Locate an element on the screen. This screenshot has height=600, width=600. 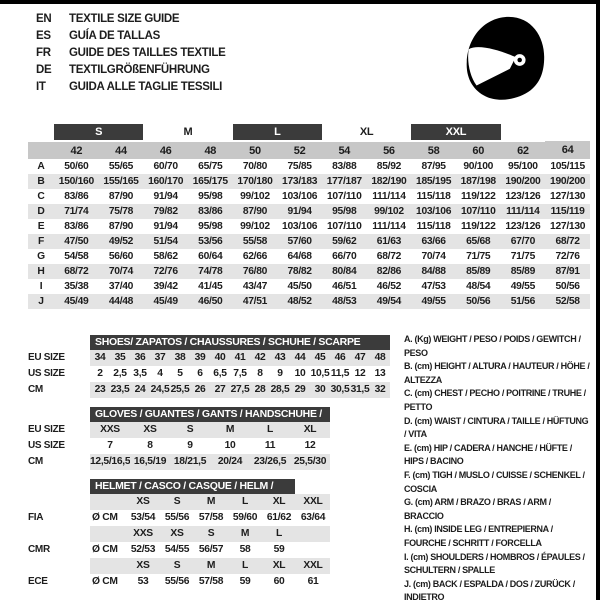
row-cells: XS S M L XL XXL is located at coordinates (210, 566).